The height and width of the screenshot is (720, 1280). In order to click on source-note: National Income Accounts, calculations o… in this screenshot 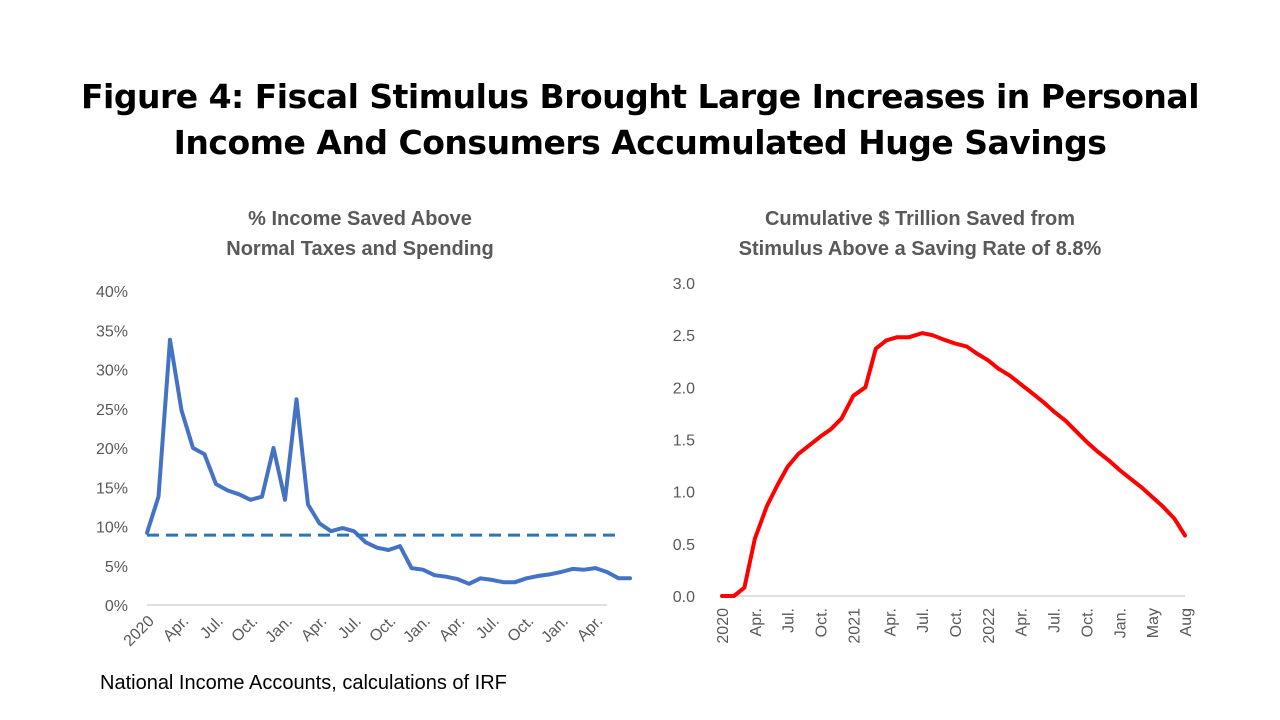, I will do `click(303, 683)`.